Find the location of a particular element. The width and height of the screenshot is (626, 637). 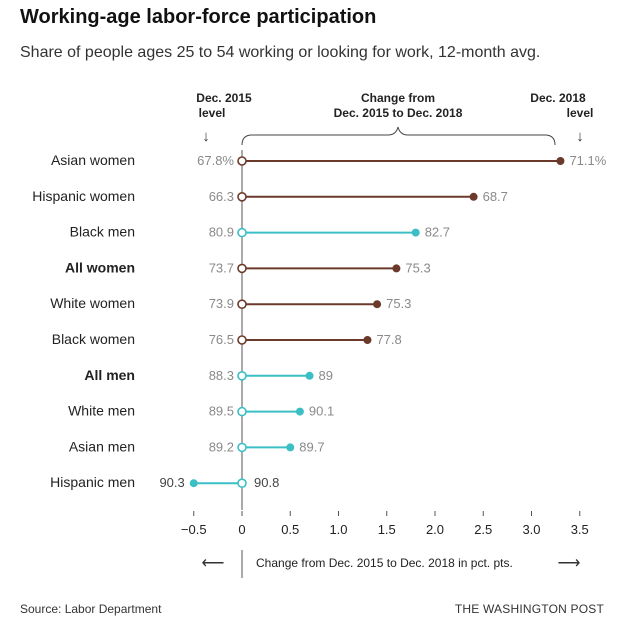

row-label: All men is located at coordinates (109, 375).